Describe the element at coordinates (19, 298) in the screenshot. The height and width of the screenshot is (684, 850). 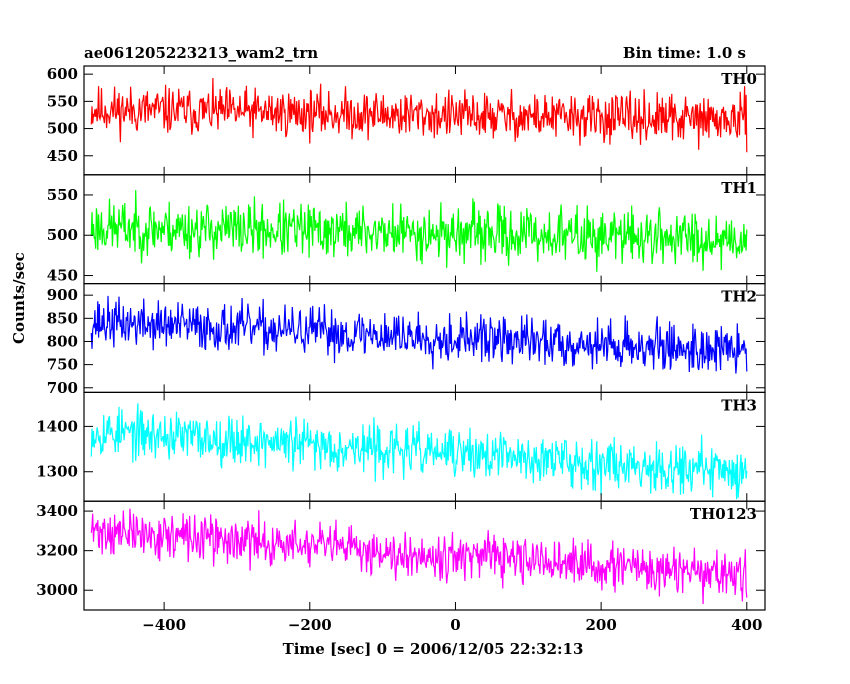
I see `y-axis-label: Counts/sec` at that location.